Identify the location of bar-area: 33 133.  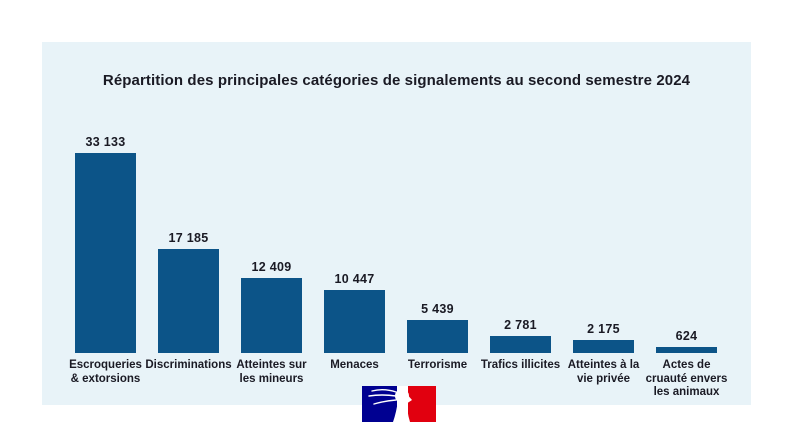
(105, 244).